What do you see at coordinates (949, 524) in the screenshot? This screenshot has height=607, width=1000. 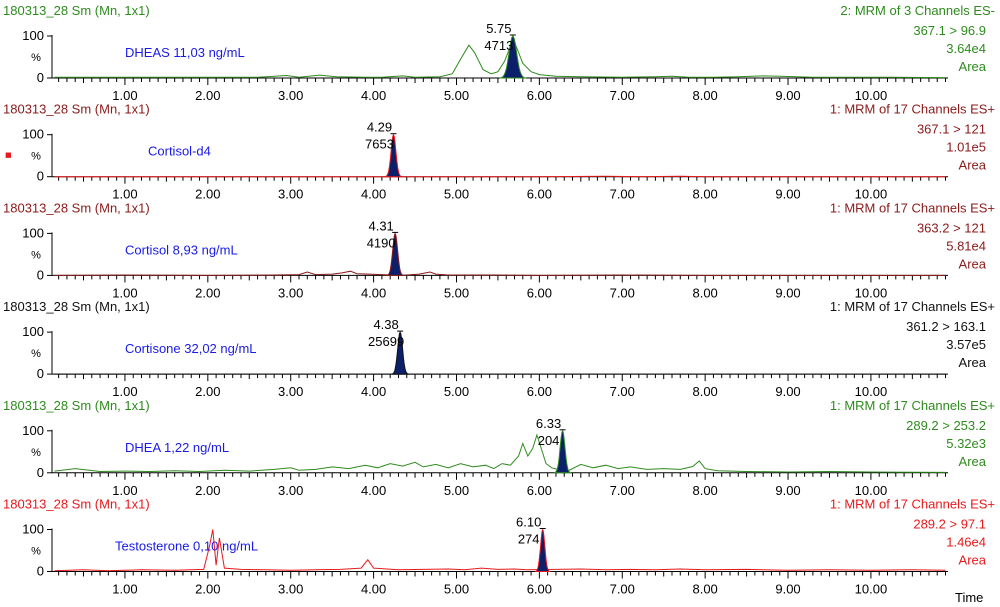 I see `transition-label: 289.2 > 97.1` at bounding box center [949, 524].